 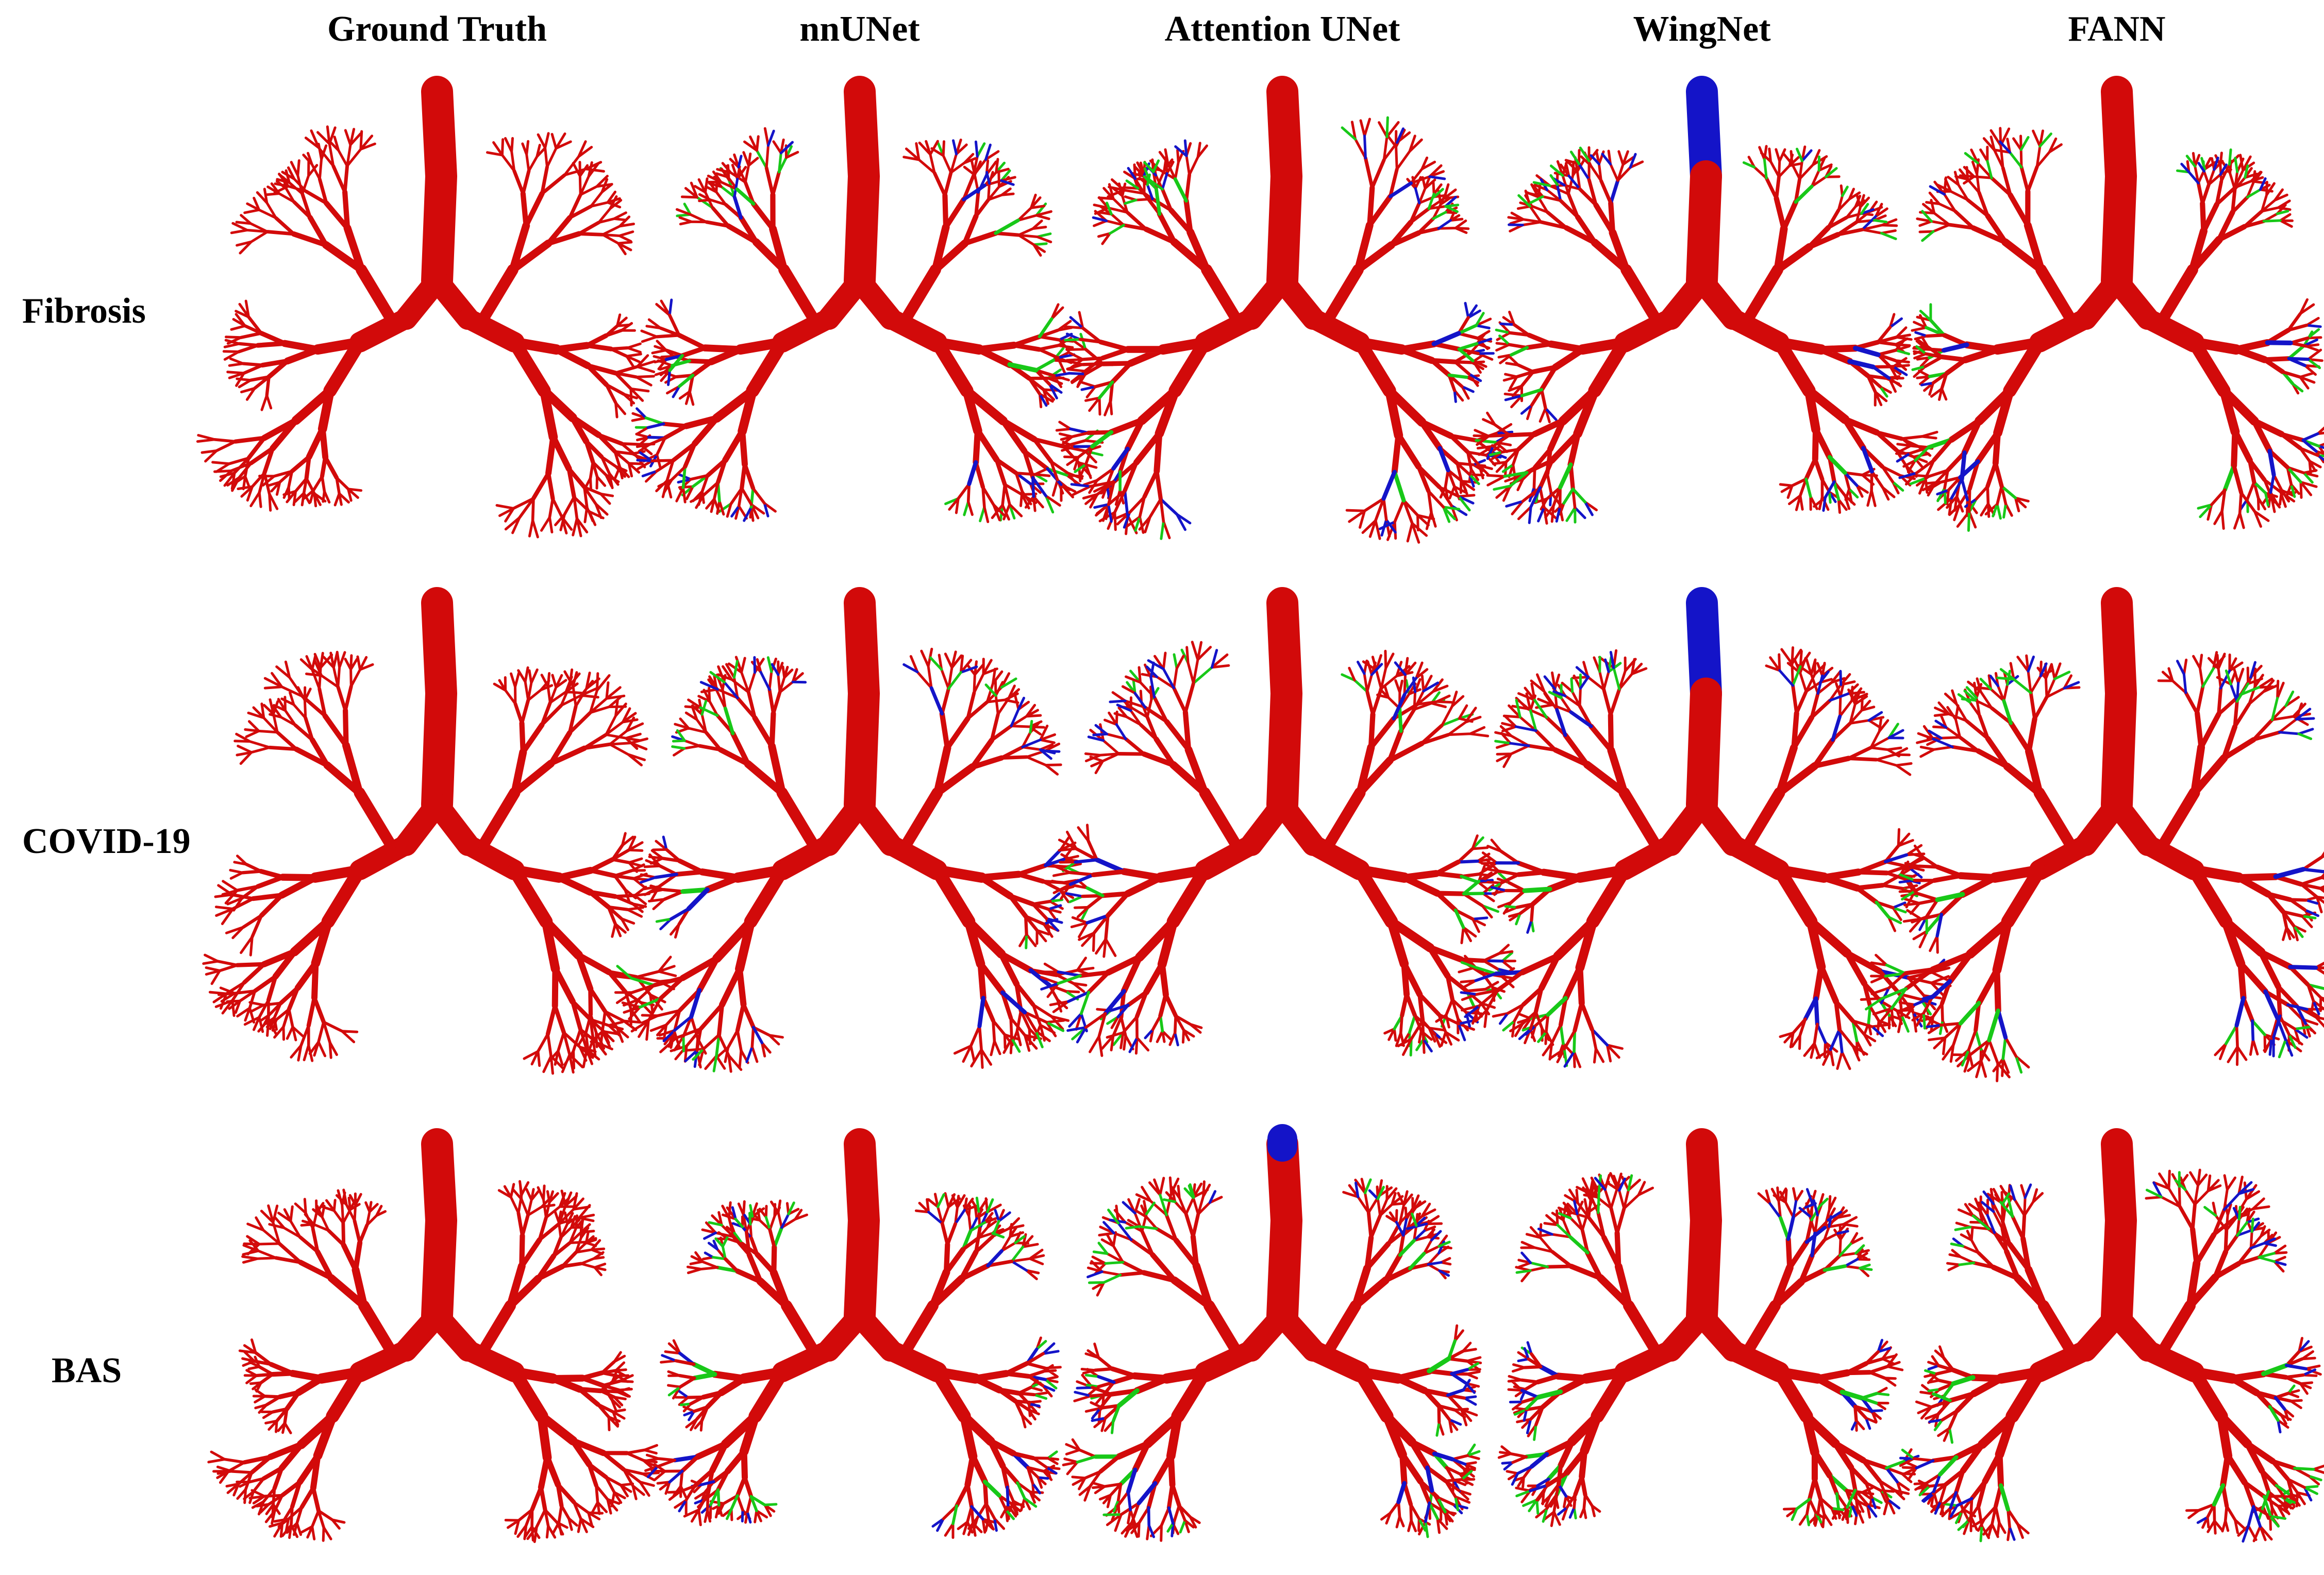 I want to click on column-header: FANN, so click(x=2117, y=29).